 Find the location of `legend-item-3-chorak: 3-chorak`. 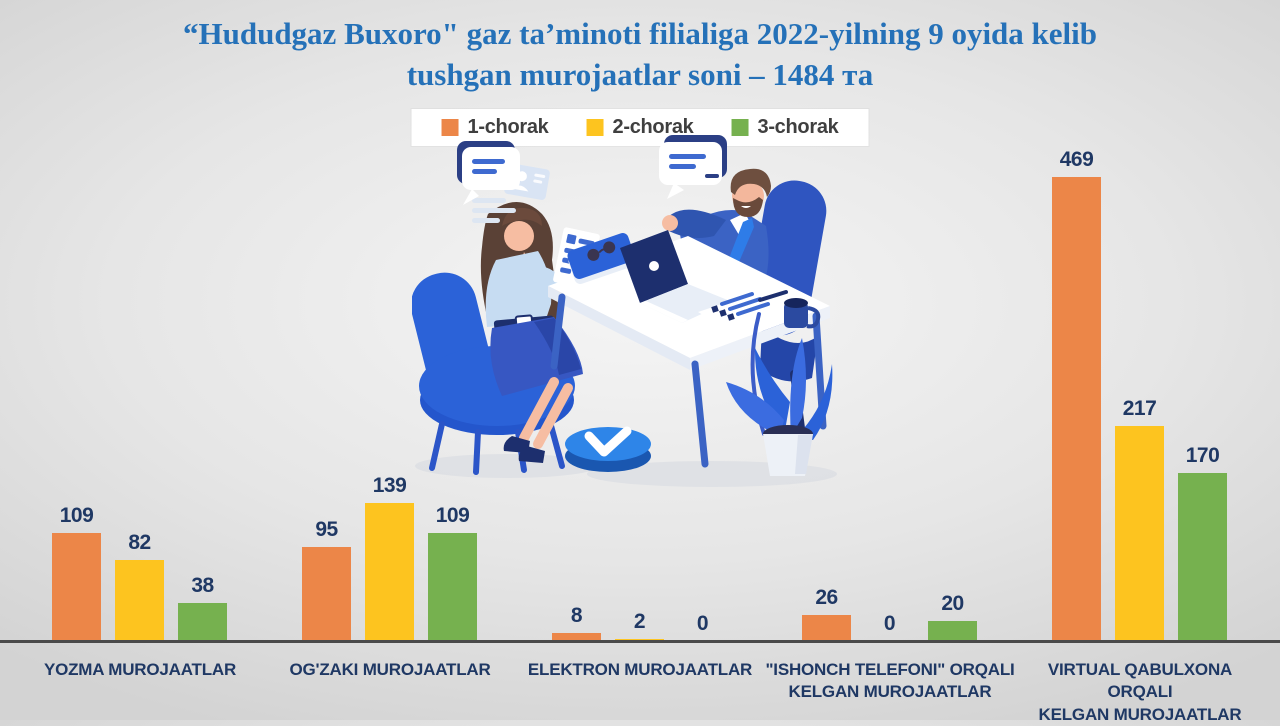

legend-item-3-chorak: 3-chorak is located at coordinates (785, 127).